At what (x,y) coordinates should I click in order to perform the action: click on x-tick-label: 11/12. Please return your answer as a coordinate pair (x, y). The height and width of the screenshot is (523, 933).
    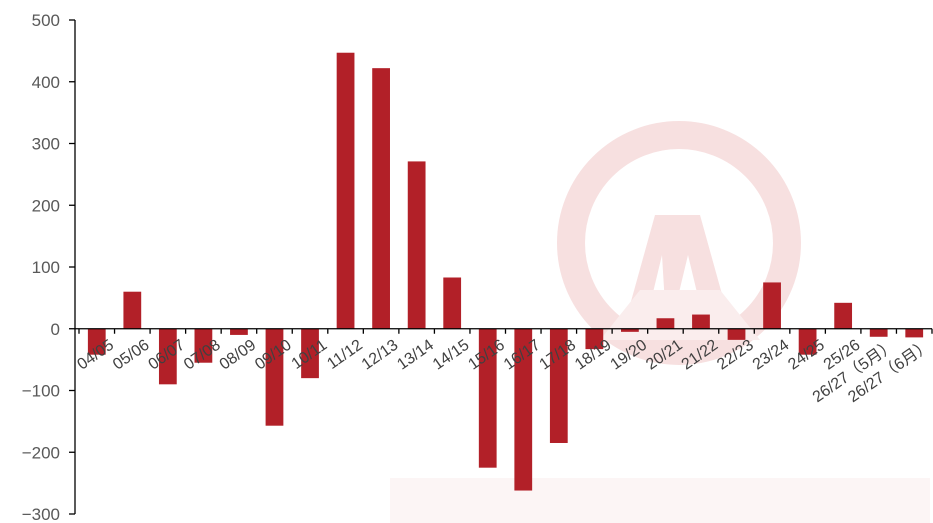
    Looking at the image, I should click on (345, 355).